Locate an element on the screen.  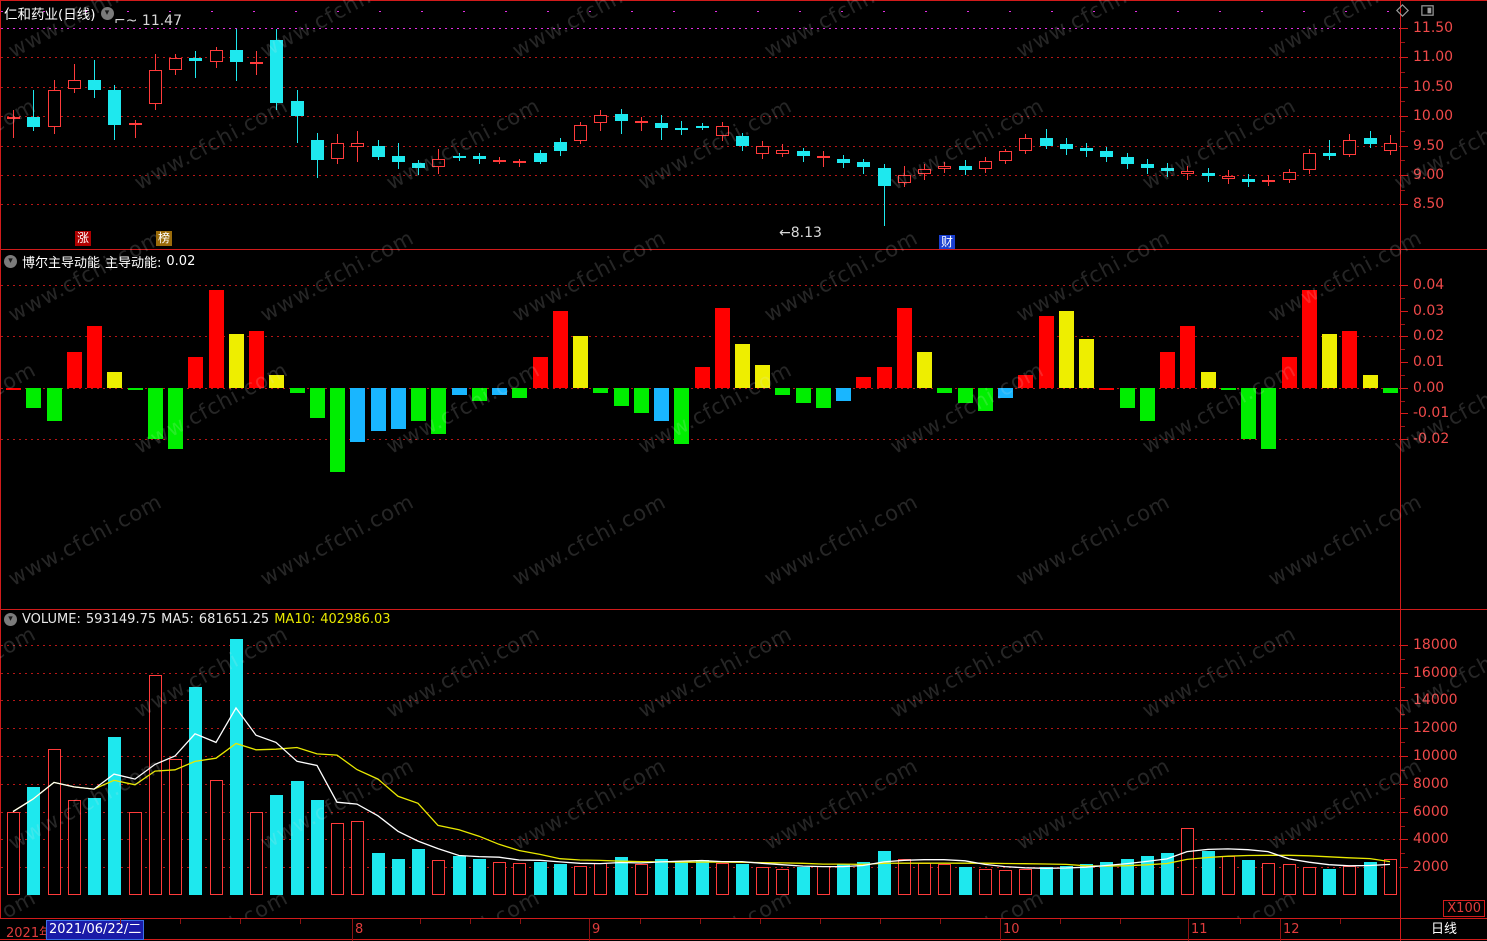
chart-marker-blue: 财 is located at coordinates (947, 242).